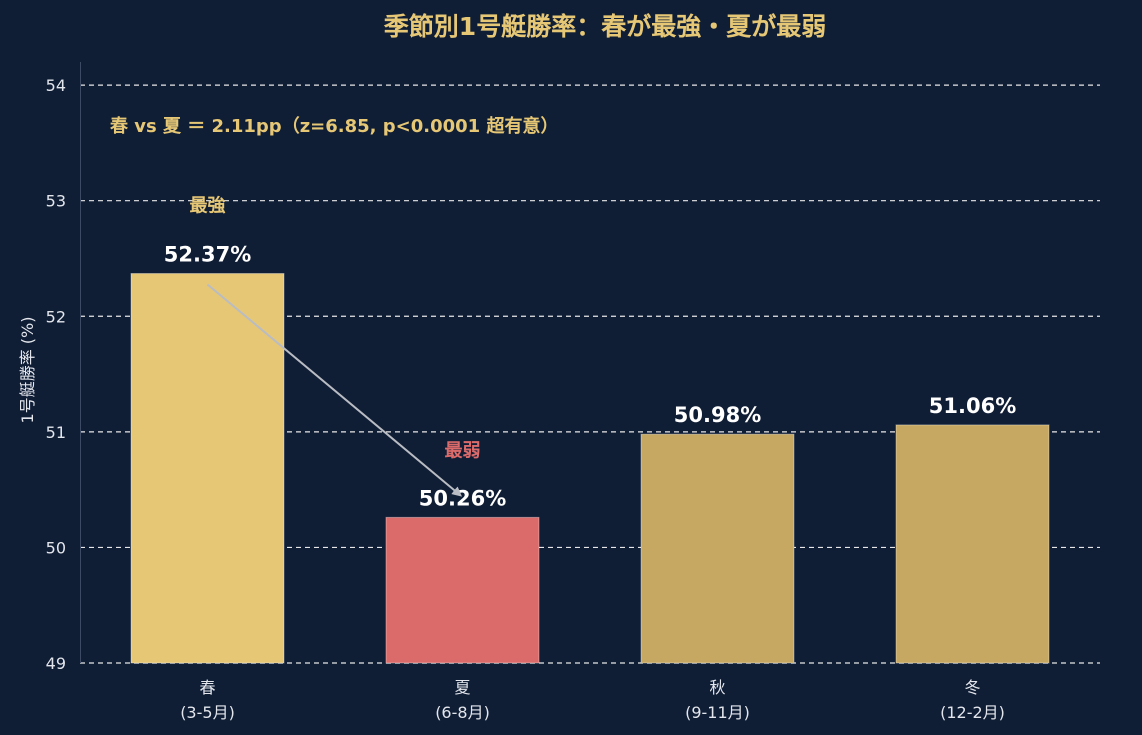 This screenshot has height=735, width=1142. I want to click on value-label: 50.98%, so click(717, 415).